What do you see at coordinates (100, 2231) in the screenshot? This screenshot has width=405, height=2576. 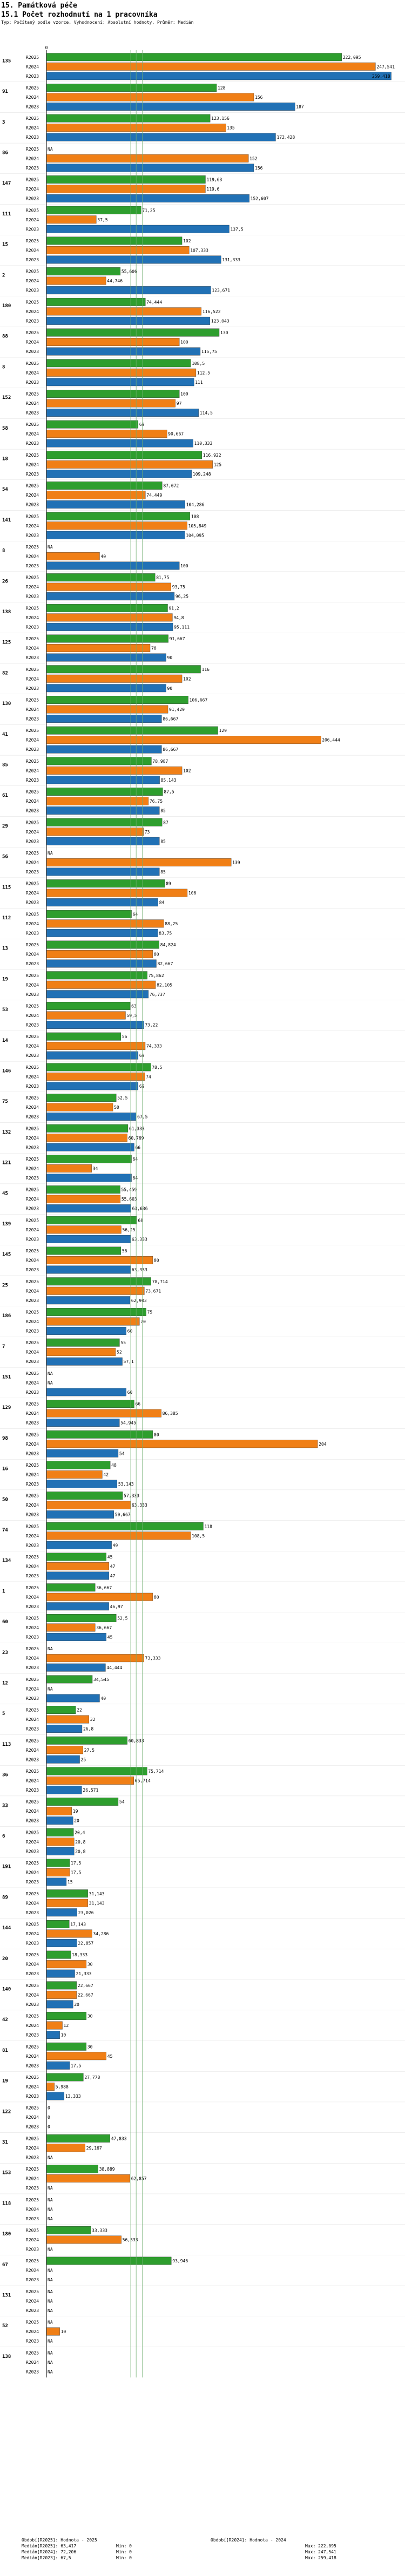 I see `bar-value-label: 33,333` at bounding box center [100, 2231].